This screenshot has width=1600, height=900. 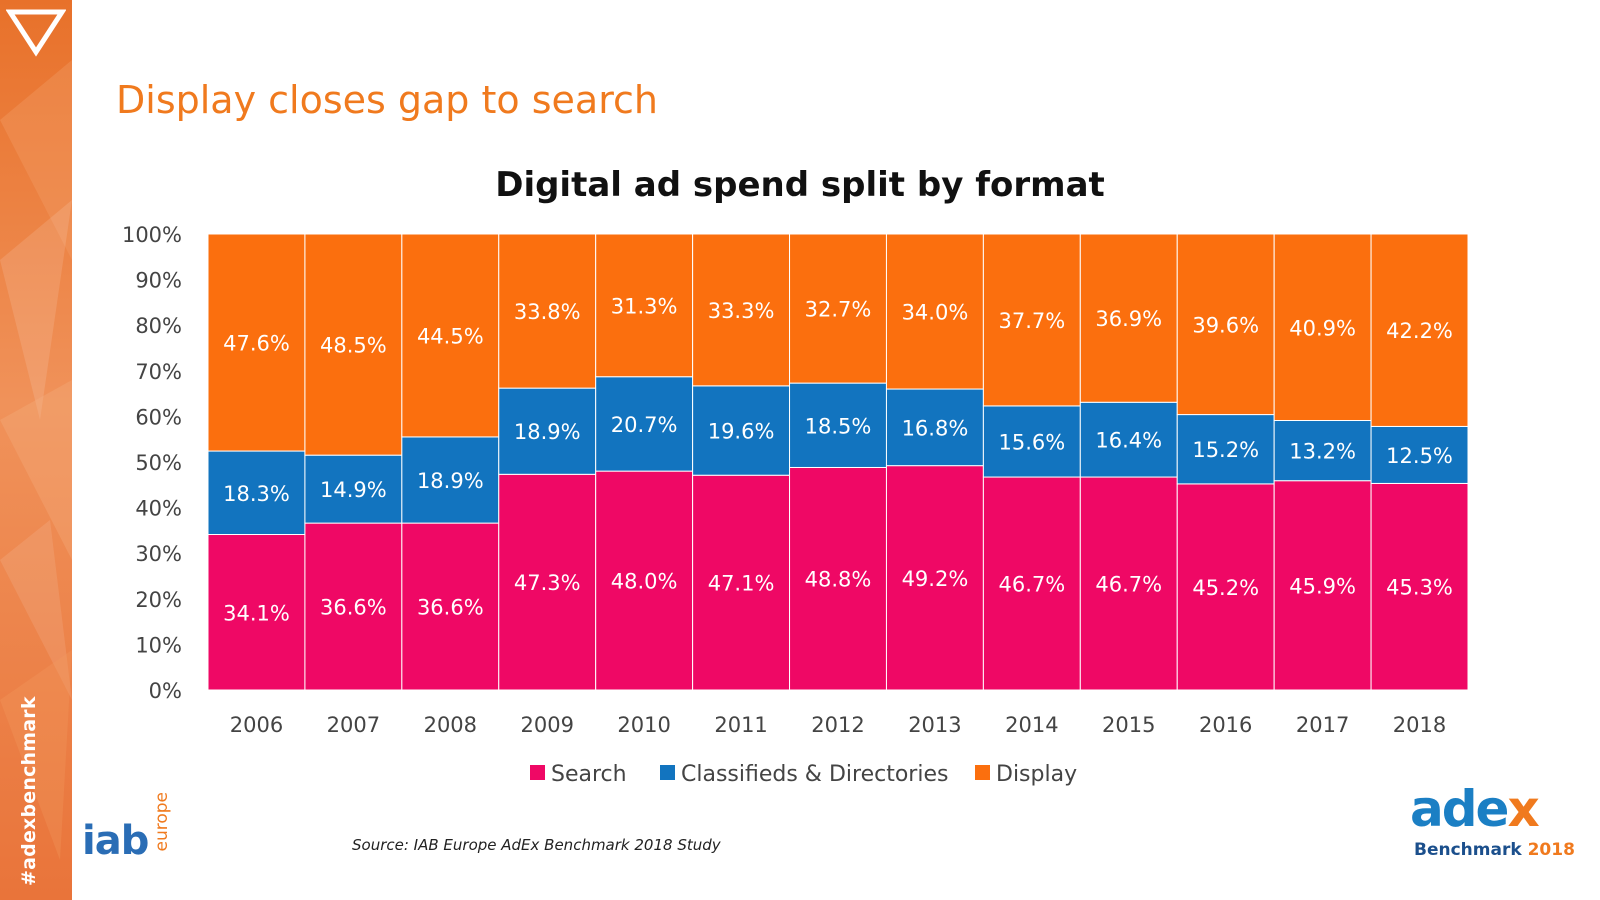 I want to click on data-label: 13.2%, so click(x=1322, y=452).